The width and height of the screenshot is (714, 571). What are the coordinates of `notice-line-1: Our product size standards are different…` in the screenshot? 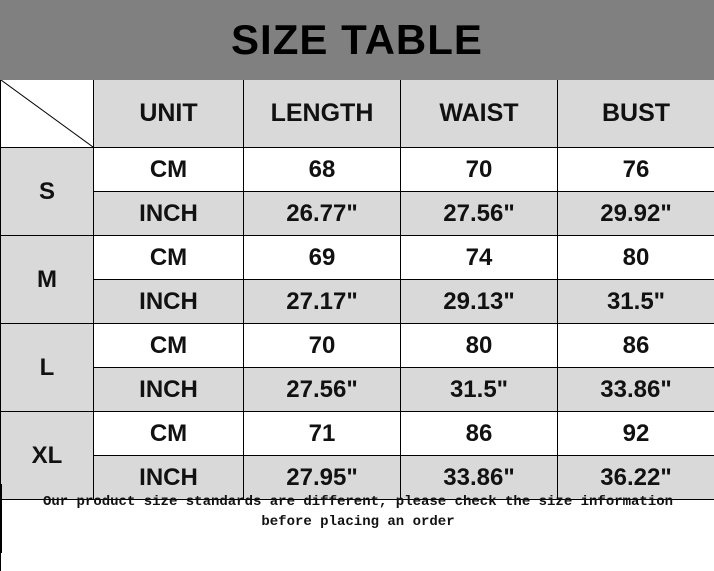 It's located at (358, 502).